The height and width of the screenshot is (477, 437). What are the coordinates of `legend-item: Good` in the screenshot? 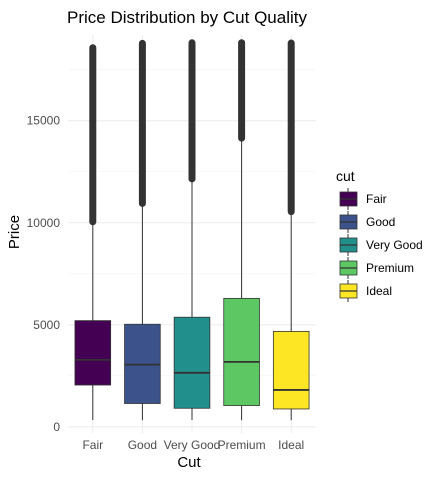 It's located at (367, 222).